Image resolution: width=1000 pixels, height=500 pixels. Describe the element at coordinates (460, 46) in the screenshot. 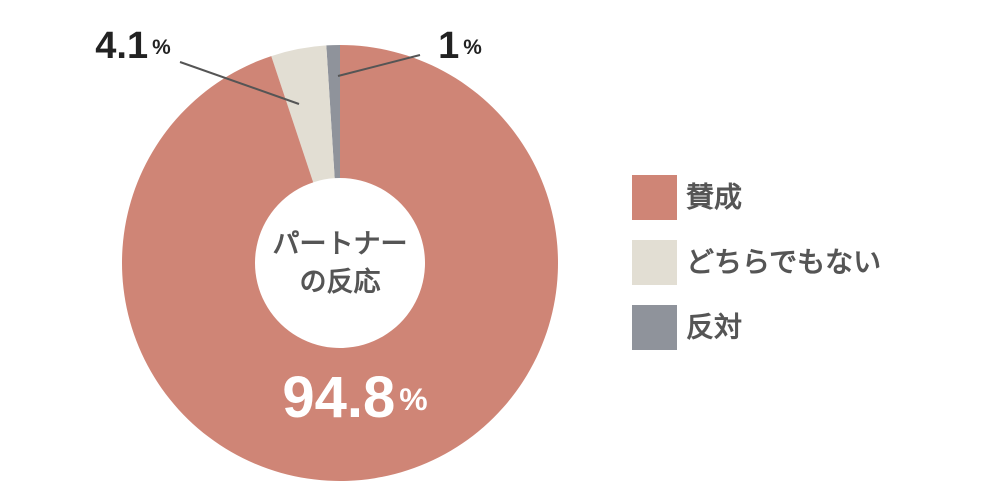

I see `value-label: 1%` at that location.